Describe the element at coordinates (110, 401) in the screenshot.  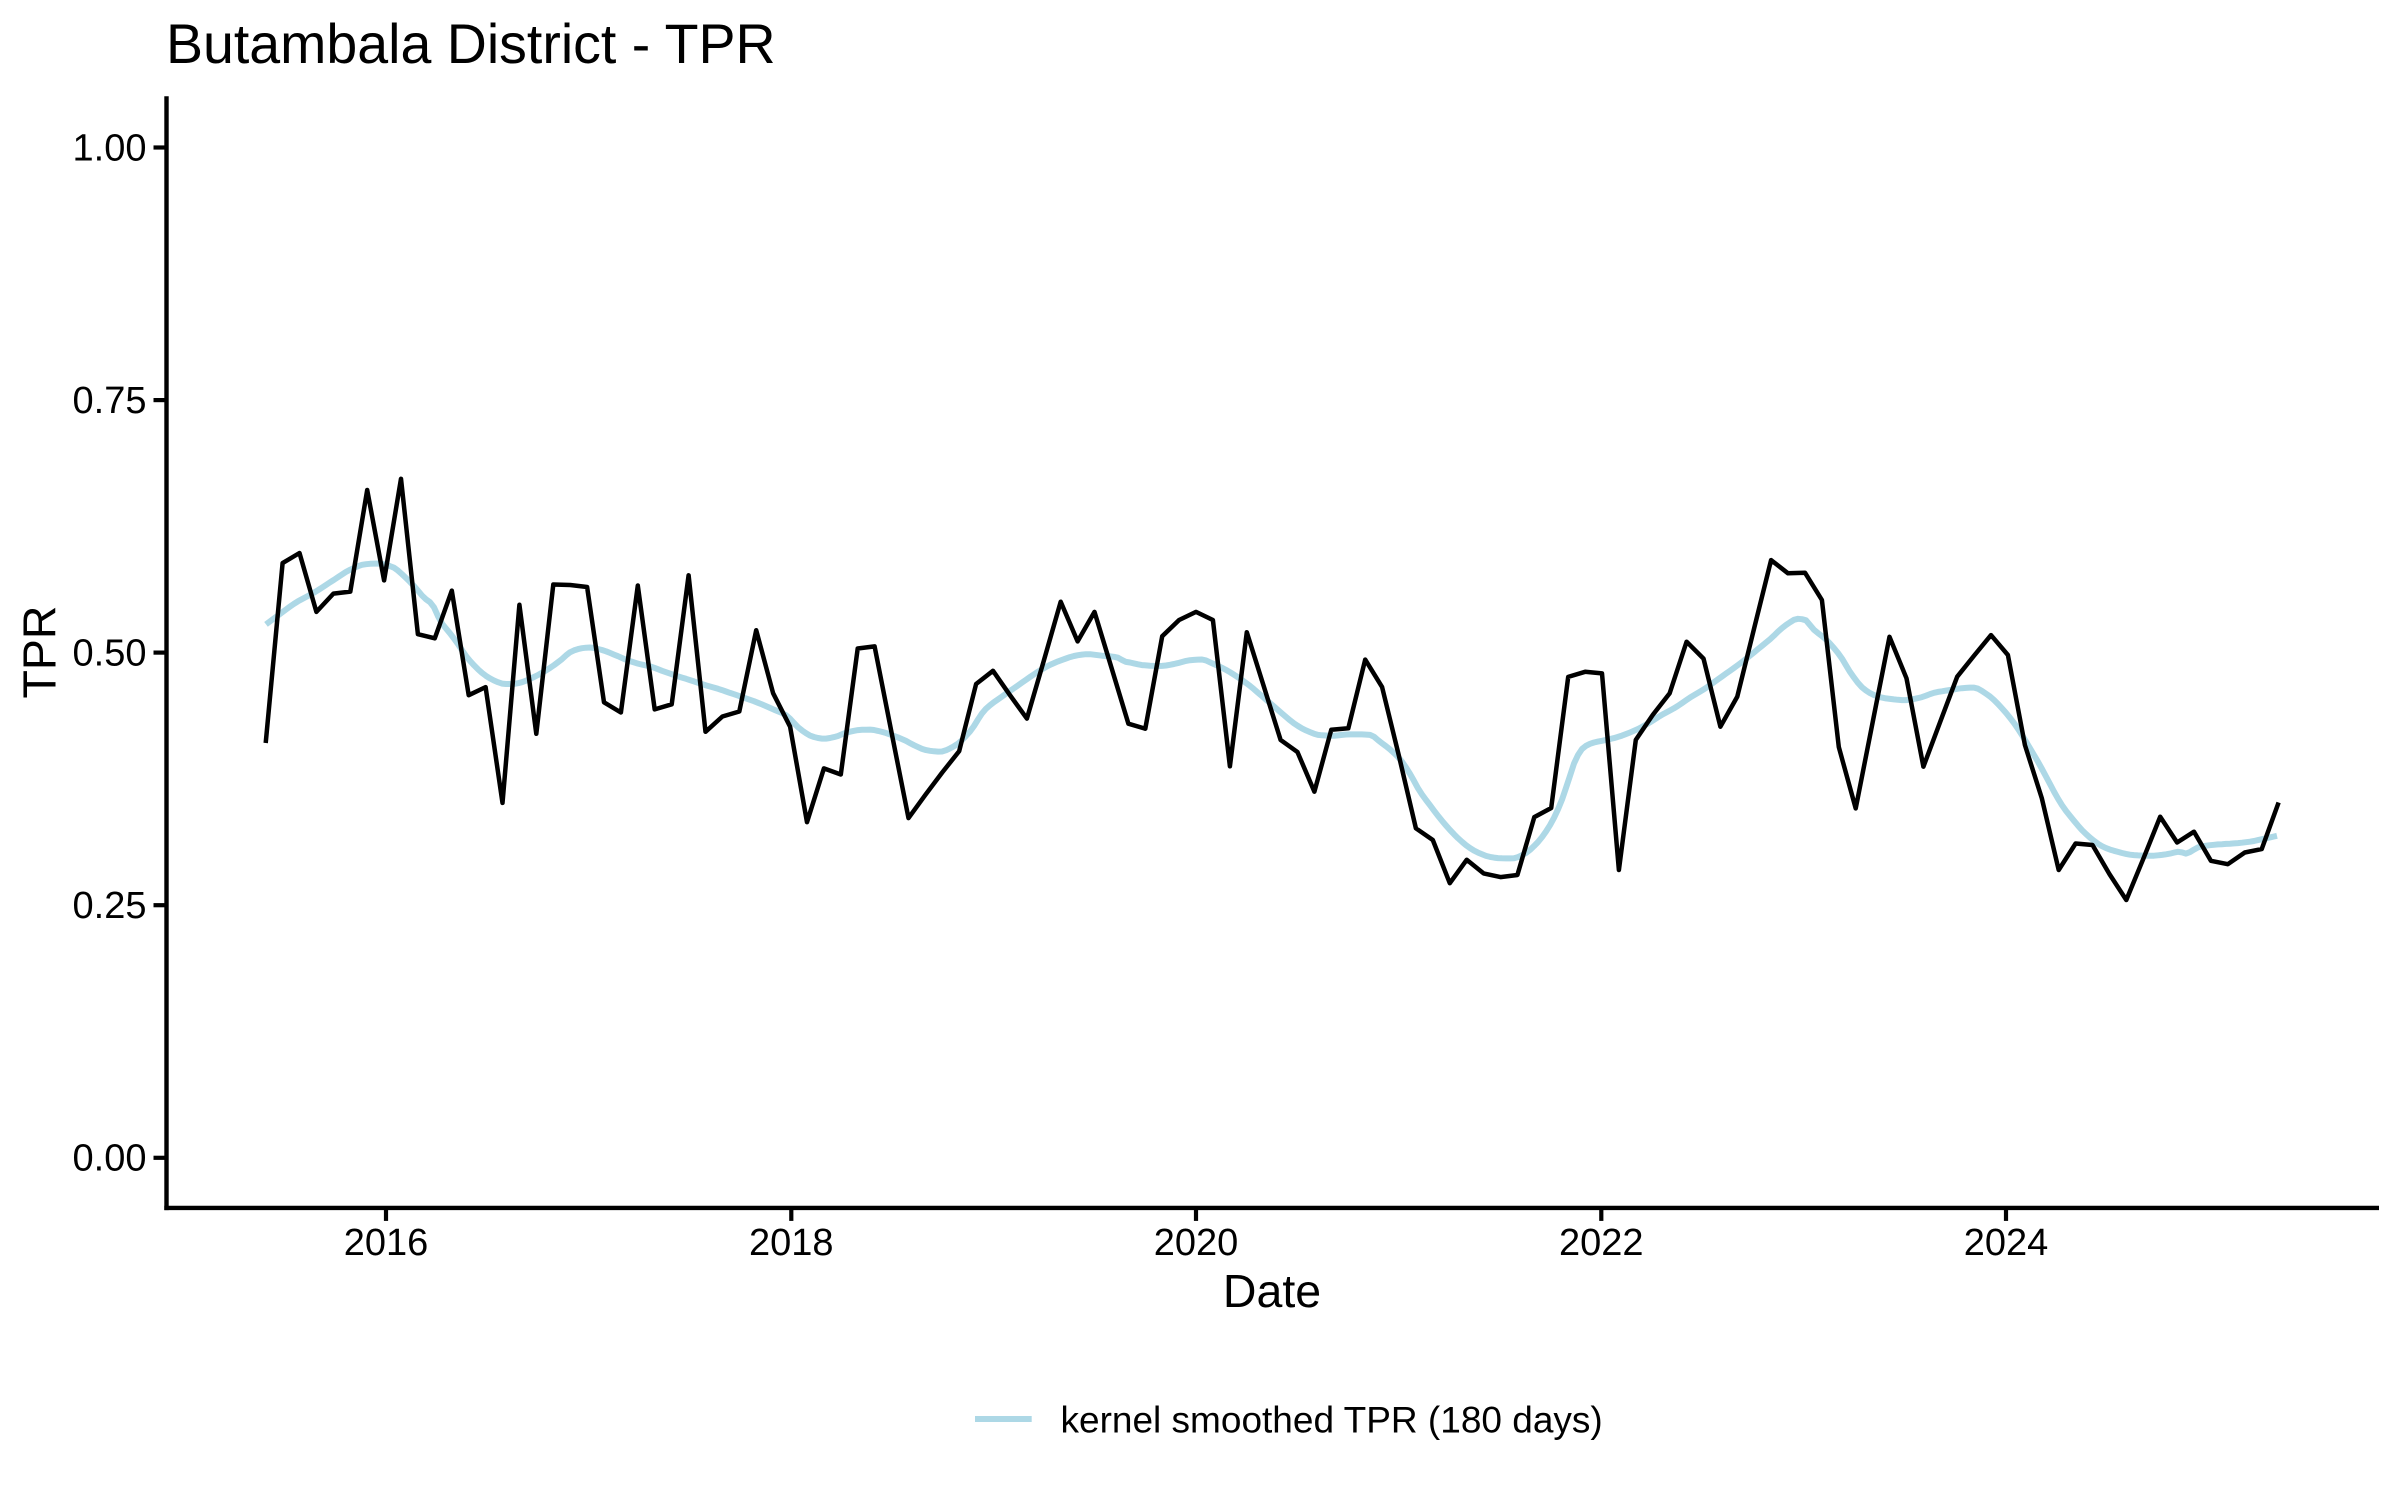
I see `svg-text: 0.75` at that location.